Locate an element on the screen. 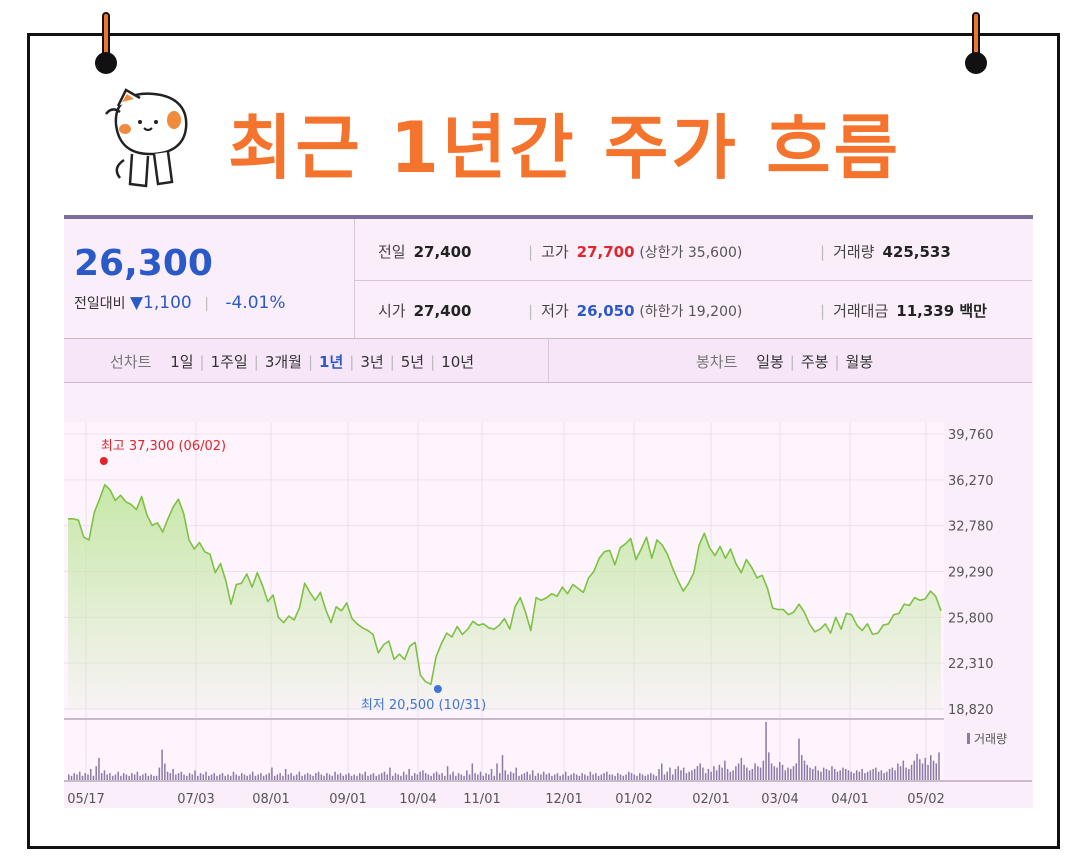 This screenshot has width=1080, height=860. high-annotation: 최고 37,300 (06/02) is located at coordinates (163, 446).